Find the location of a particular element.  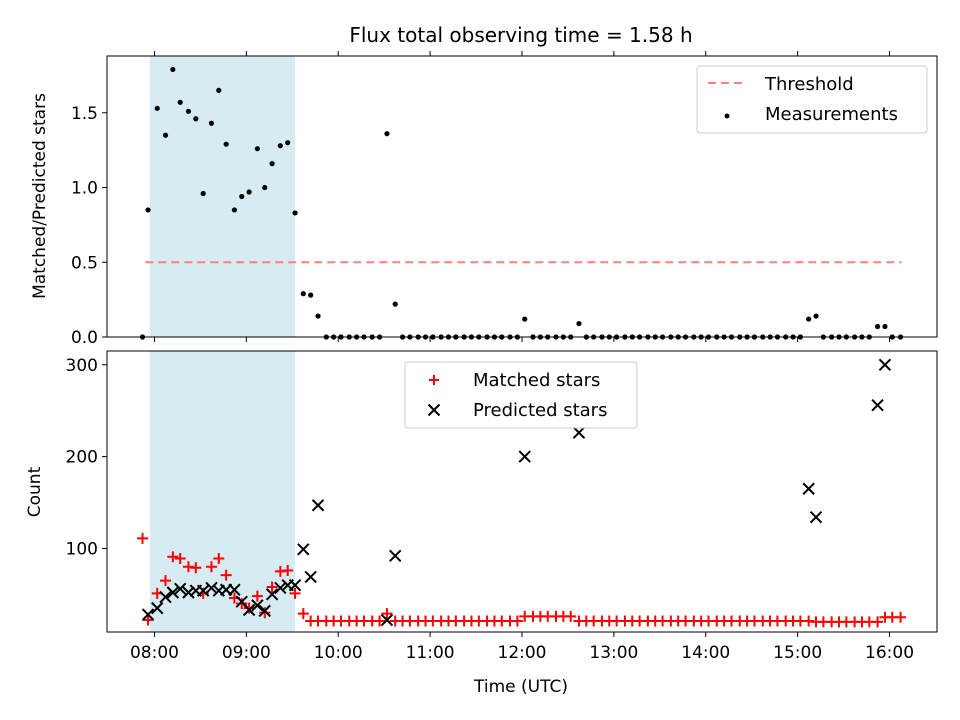

bottom-legend: Matched stars Predicted stars is located at coordinates (521, 395).